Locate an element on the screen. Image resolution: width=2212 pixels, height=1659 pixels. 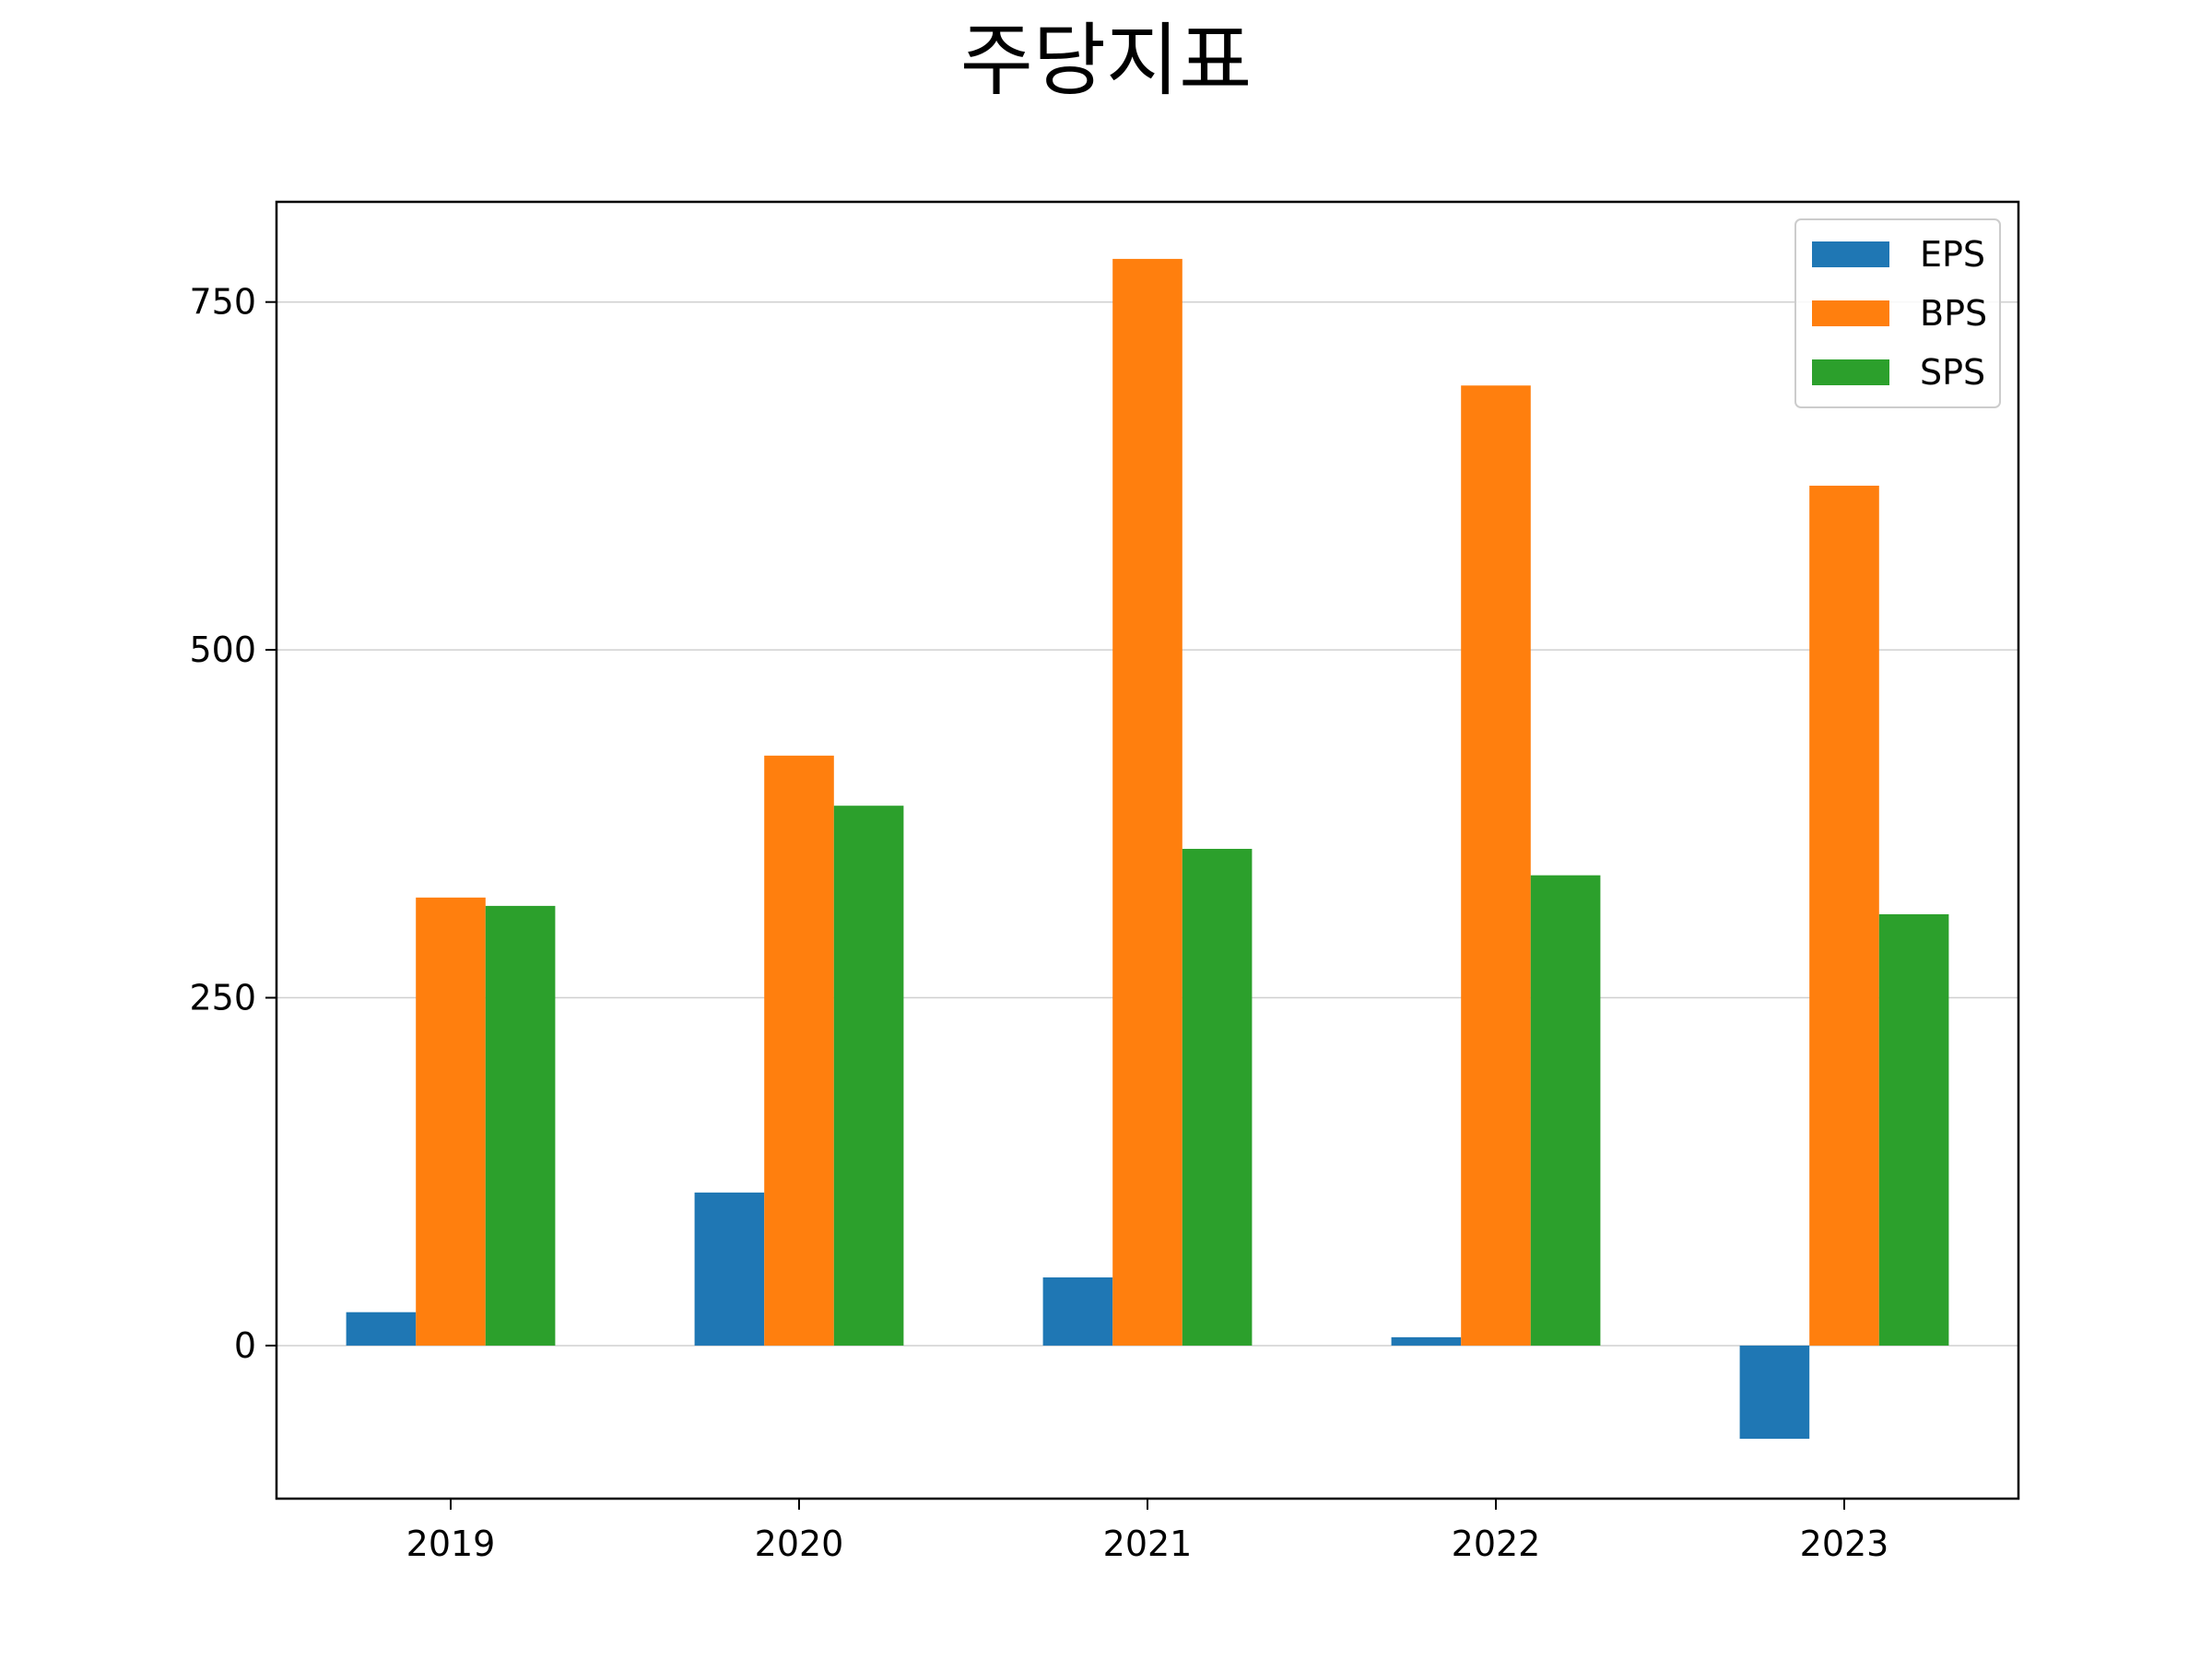
y-tick-label: 500 is located at coordinates (222, 649).